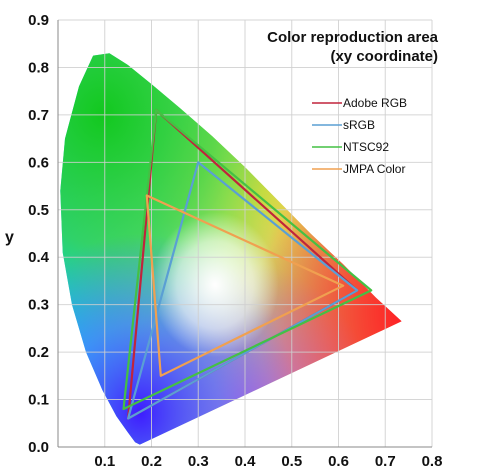  Describe the element at coordinates (151, 461) in the screenshot. I see `x-tick-label: 0.2` at that location.